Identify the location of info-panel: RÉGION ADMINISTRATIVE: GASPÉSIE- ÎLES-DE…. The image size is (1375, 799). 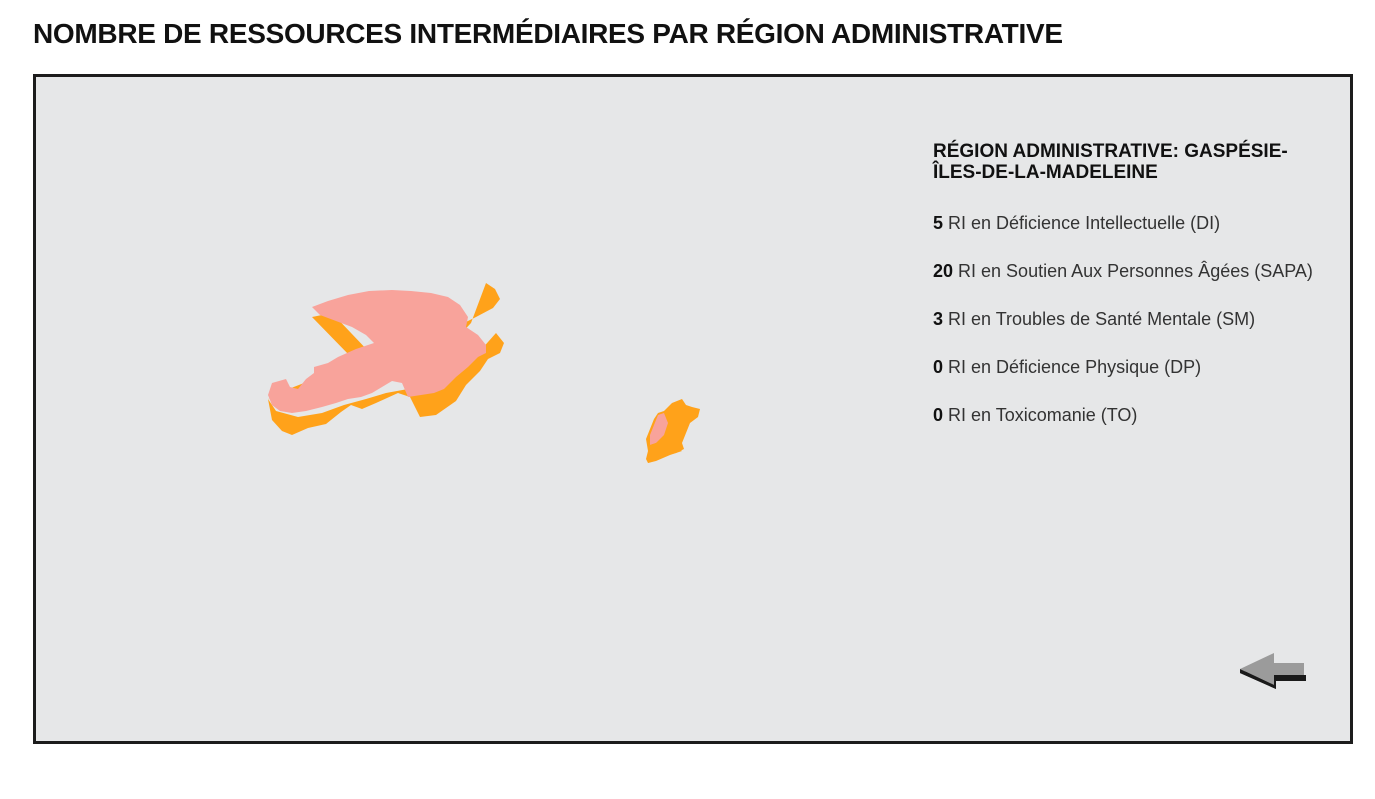
(1123, 295).